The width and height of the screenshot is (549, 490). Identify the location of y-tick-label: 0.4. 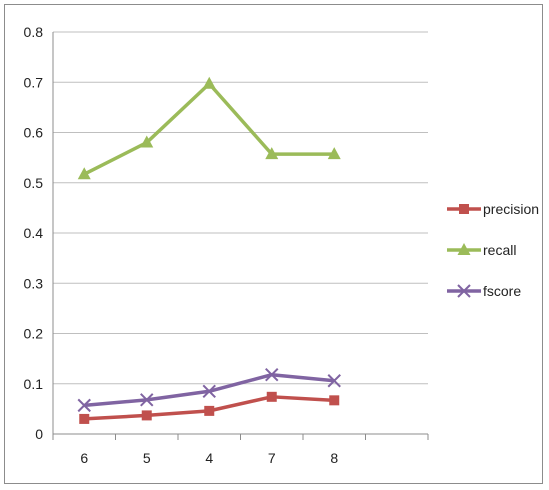
(34, 233).